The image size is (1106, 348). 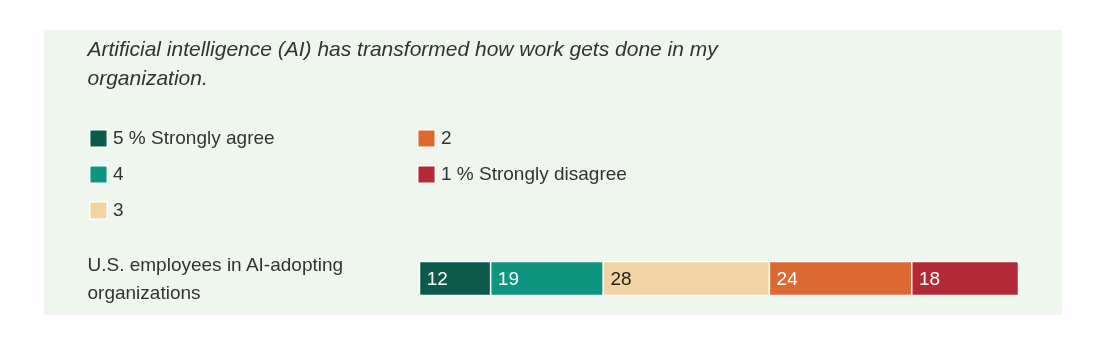 I want to click on chart-title: Artificial intelligence (AI) has transformed how work gets done in my organization., so click(x=402, y=63).